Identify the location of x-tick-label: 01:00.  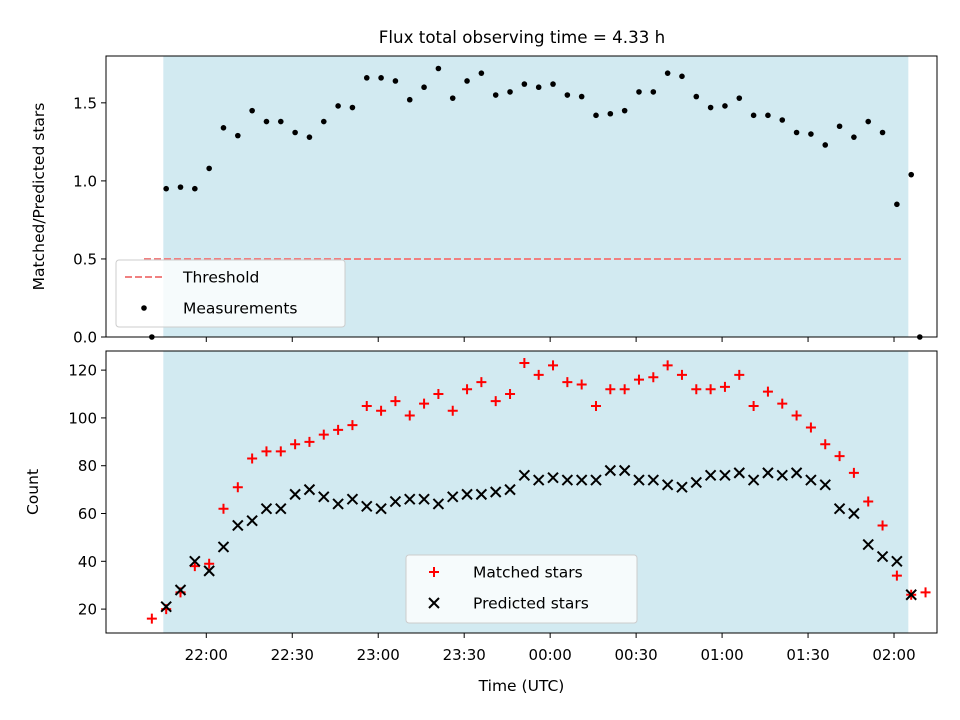
(721, 655).